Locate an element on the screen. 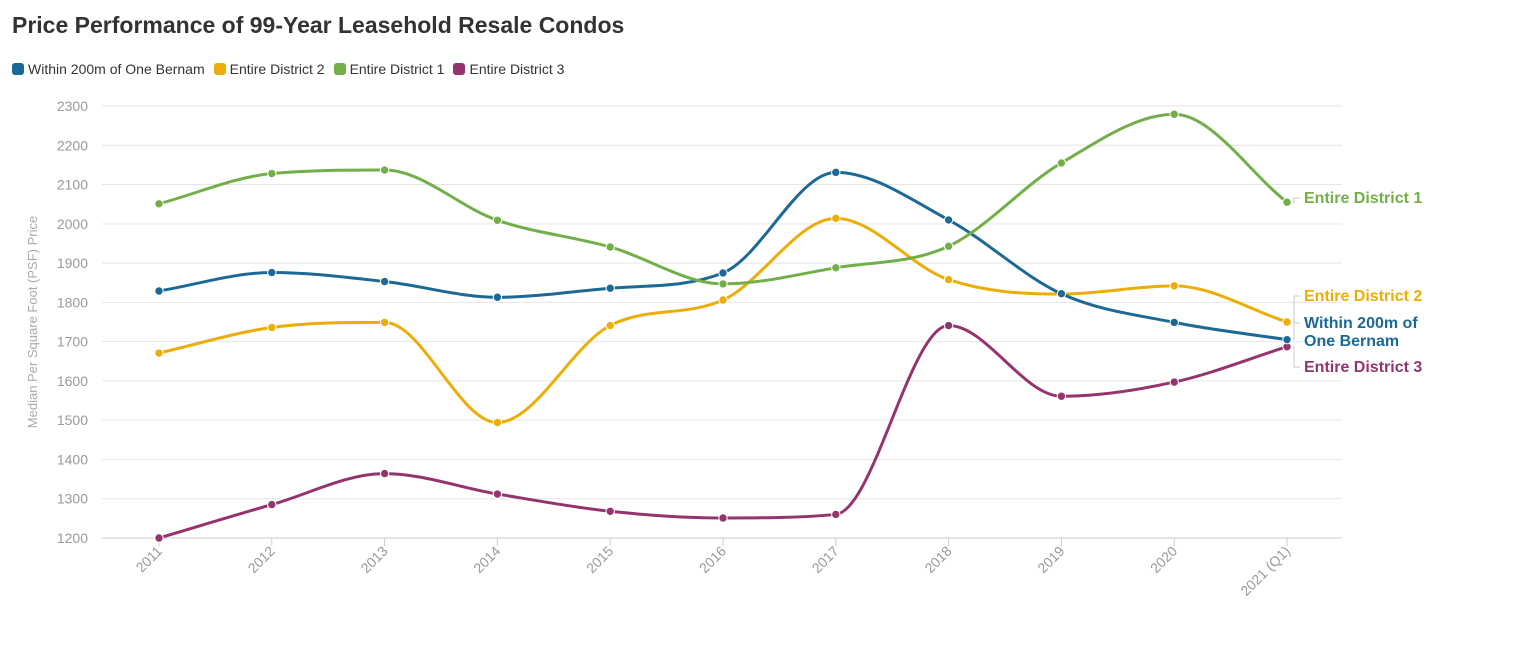 Image resolution: width=1520 pixels, height=650 pixels. legend-item-district-3: Entire District 3 is located at coordinates (508, 69).